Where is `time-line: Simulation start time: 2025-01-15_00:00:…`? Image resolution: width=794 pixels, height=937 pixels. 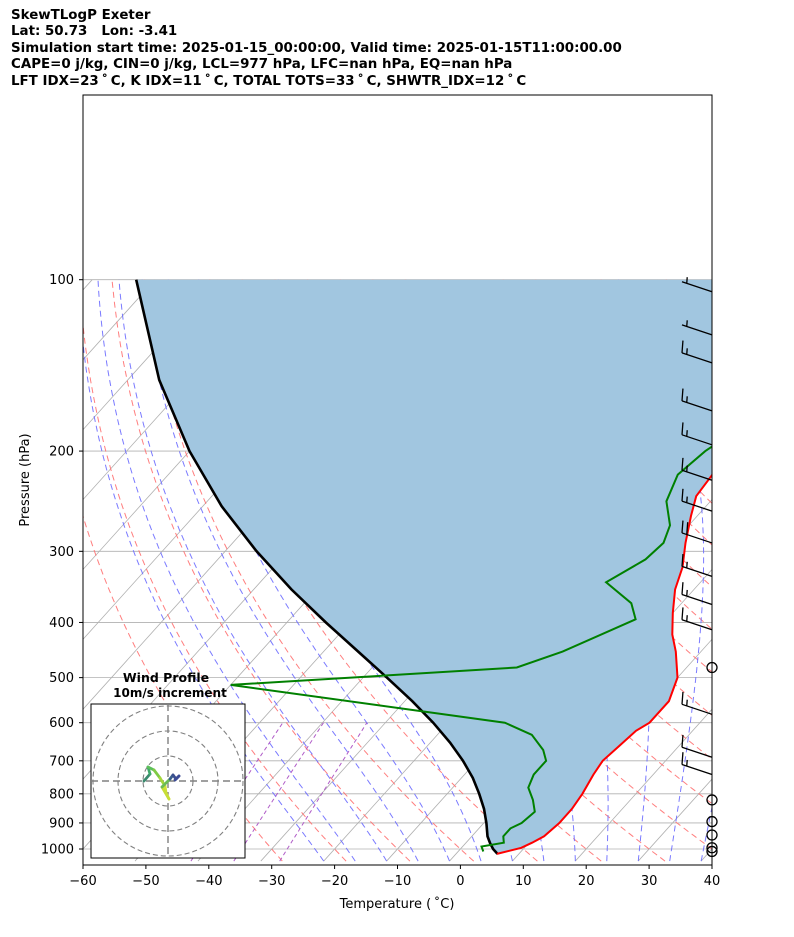 time-line: Simulation start time: 2025-01-15_00:00:… is located at coordinates (316, 48).